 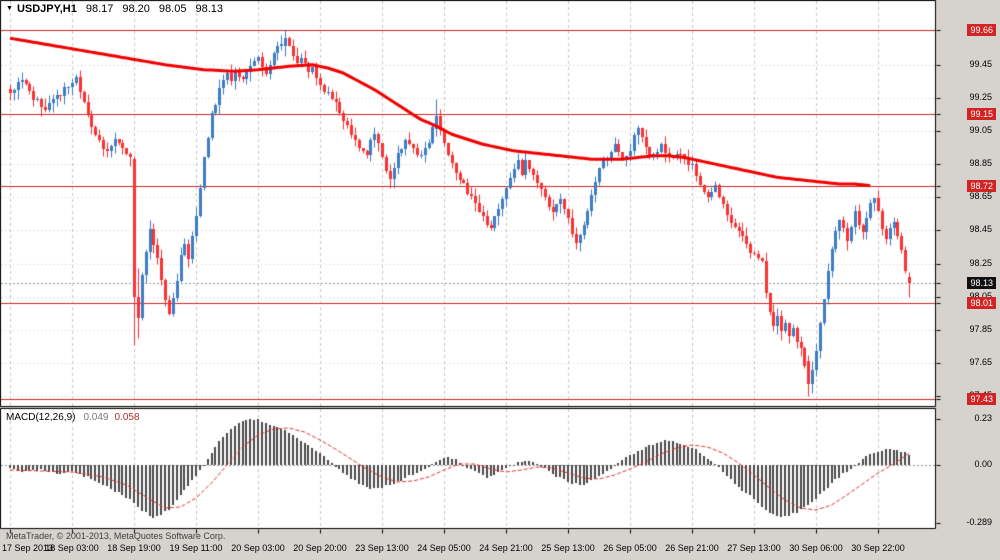 What do you see at coordinates (320, 548) in the screenshot?
I see `time-axis-label: 20 Sep 20:00` at bounding box center [320, 548].